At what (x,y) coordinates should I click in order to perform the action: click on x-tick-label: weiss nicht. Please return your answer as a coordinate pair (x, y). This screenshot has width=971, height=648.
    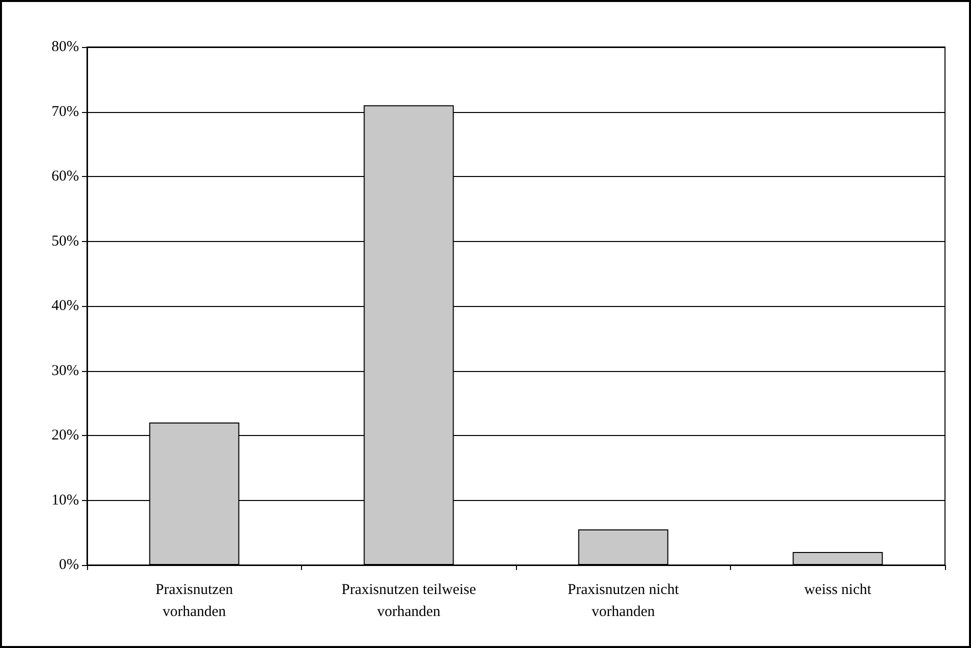
    Looking at the image, I should click on (838, 590).